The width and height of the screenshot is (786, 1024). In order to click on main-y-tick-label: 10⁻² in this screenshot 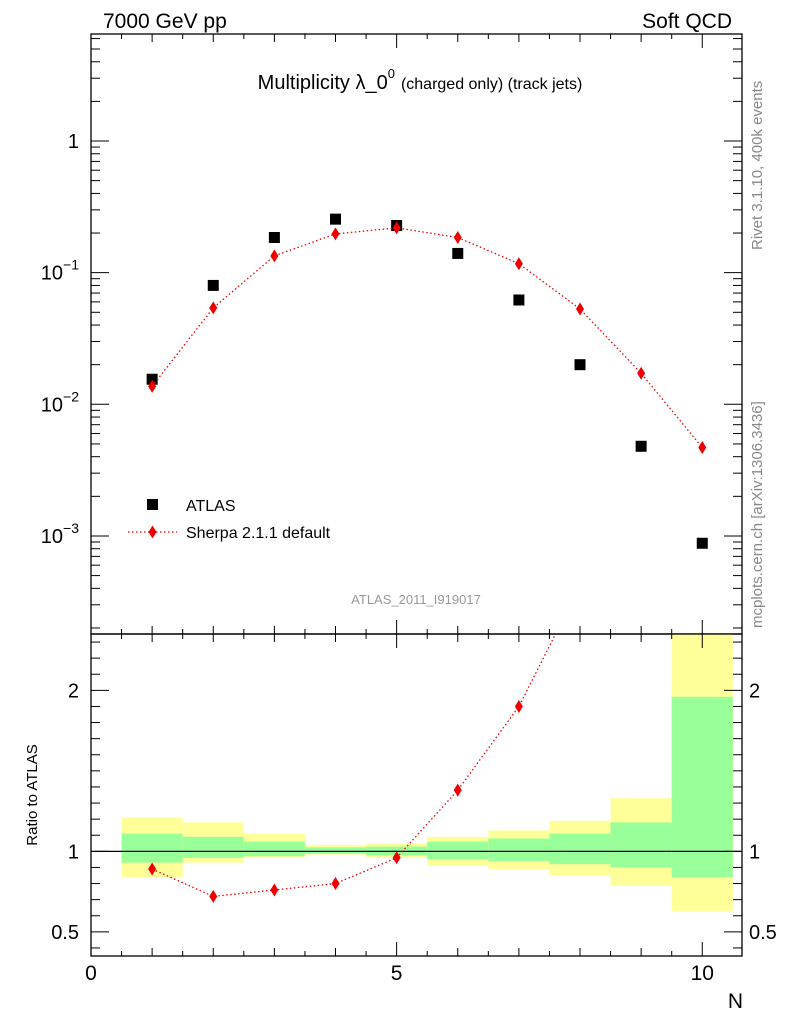, I will do `click(60, 402)`.